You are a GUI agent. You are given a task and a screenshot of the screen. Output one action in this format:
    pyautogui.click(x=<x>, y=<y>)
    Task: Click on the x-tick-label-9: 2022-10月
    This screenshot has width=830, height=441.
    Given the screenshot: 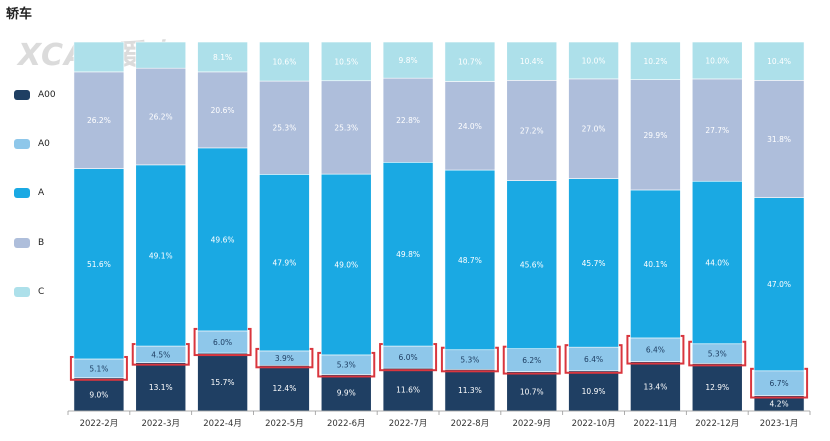 What is the action you would take?
    pyautogui.click(x=594, y=424)
    